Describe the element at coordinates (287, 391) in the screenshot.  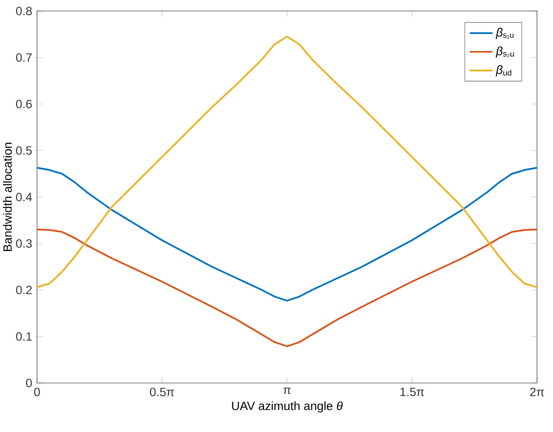
I see `x-tick-label: π` at that location.